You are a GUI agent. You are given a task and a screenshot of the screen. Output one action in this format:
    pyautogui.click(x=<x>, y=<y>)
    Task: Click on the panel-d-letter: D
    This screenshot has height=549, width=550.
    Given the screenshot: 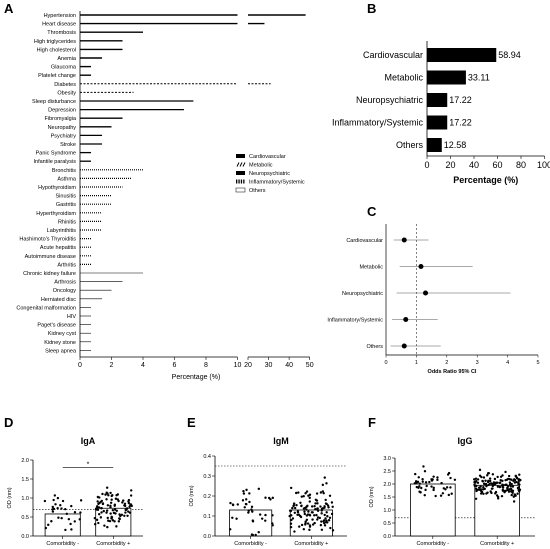 What is the action you would take?
    pyautogui.click(x=8, y=422)
    